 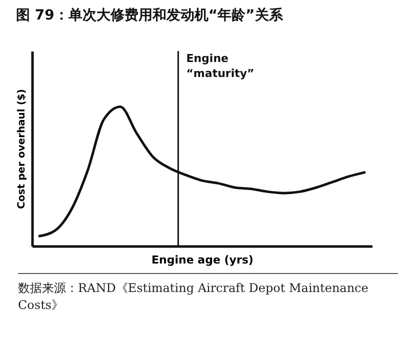 What do you see at coordinates (22, 149) in the screenshot?
I see `y-axis-title: Cost per overhaul ($)` at bounding box center [22, 149].